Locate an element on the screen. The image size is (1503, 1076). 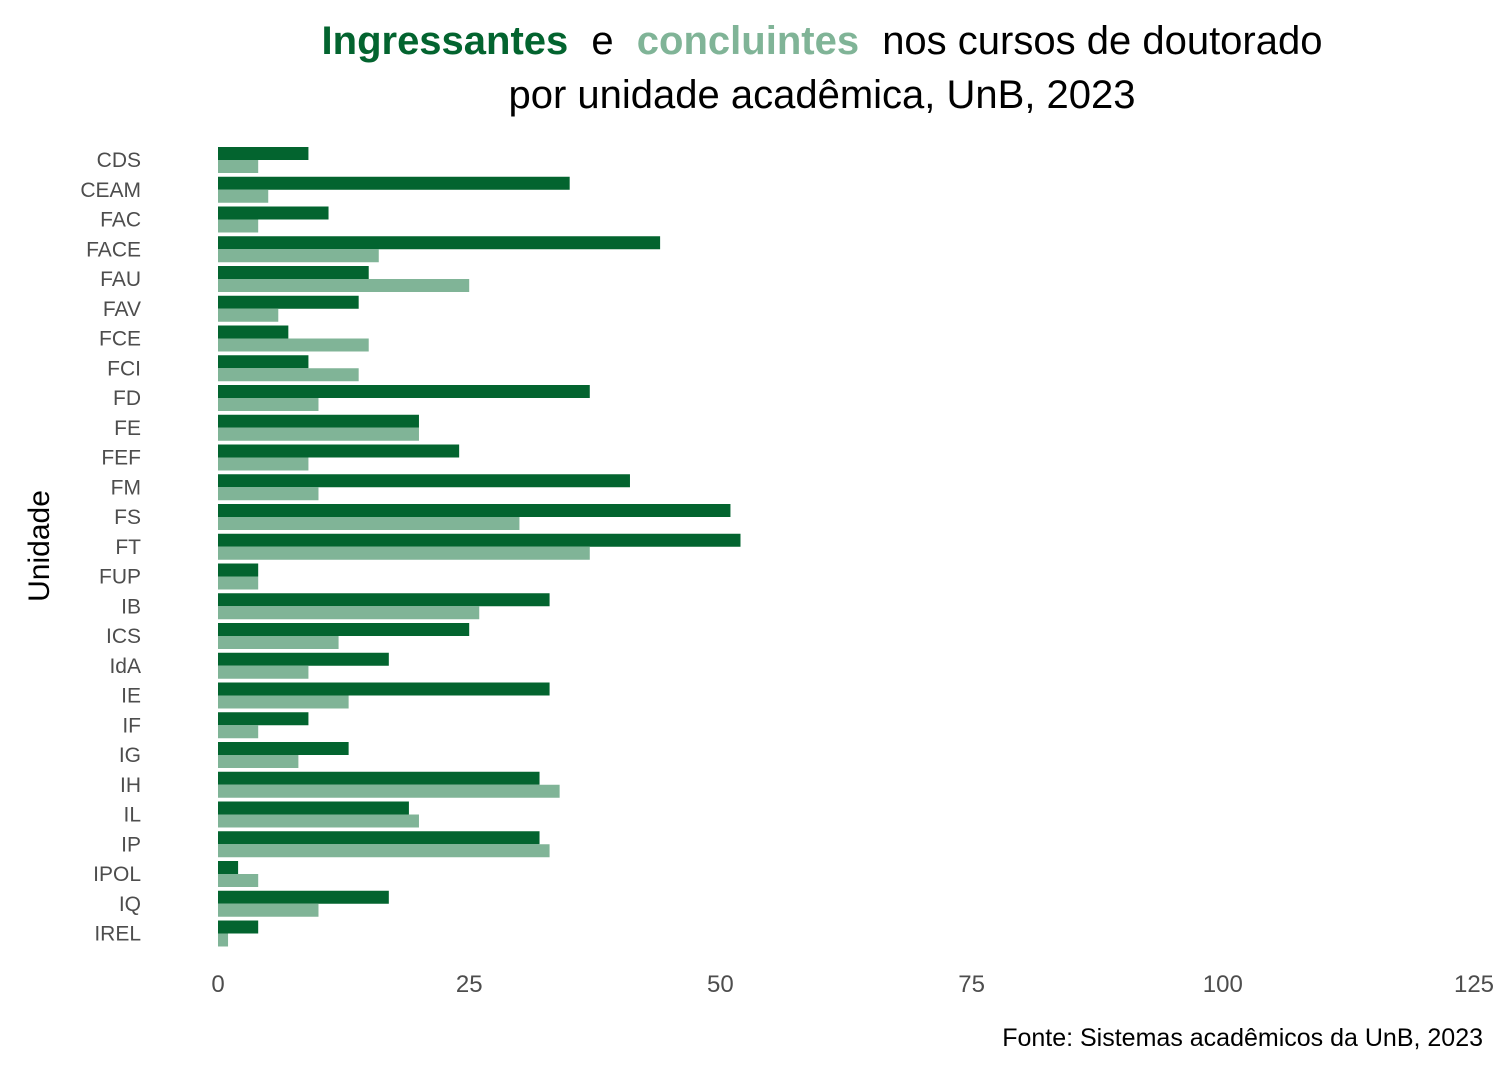
bar-concluintes-ib is located at coordinates (349, 613).